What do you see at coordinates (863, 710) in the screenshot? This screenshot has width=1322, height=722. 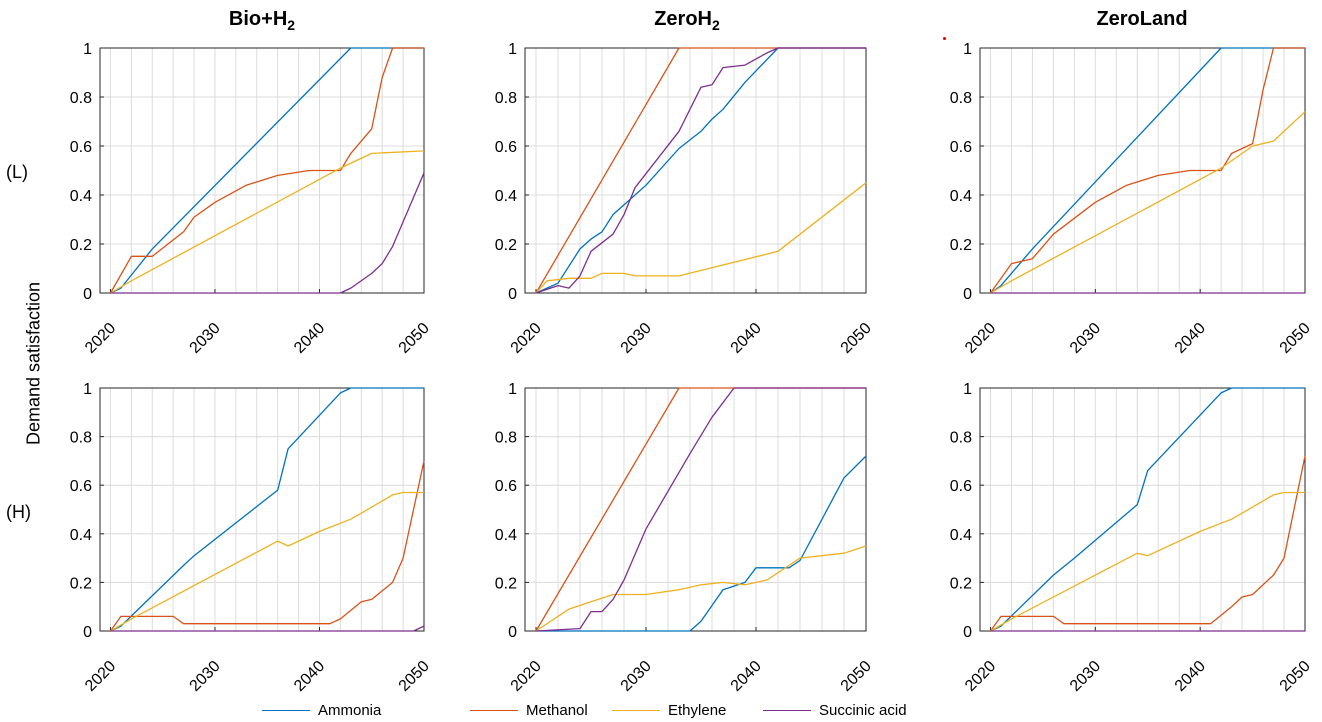 I see `legend-label-succinic-acid: Succinic acid` at bounding box center [863, 710].